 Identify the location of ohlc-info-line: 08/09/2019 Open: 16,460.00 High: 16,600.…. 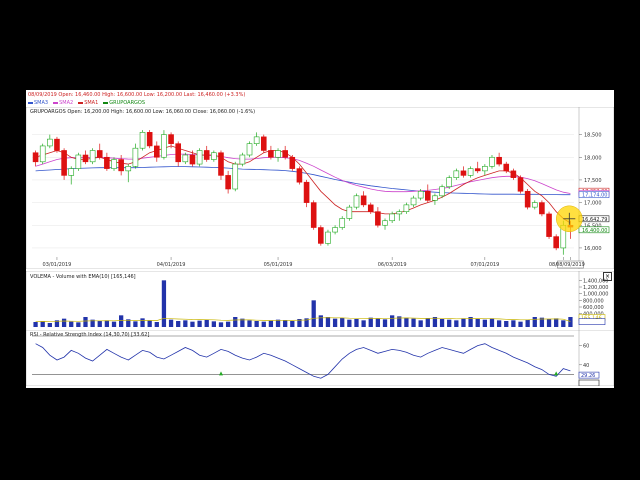
(137, 95).